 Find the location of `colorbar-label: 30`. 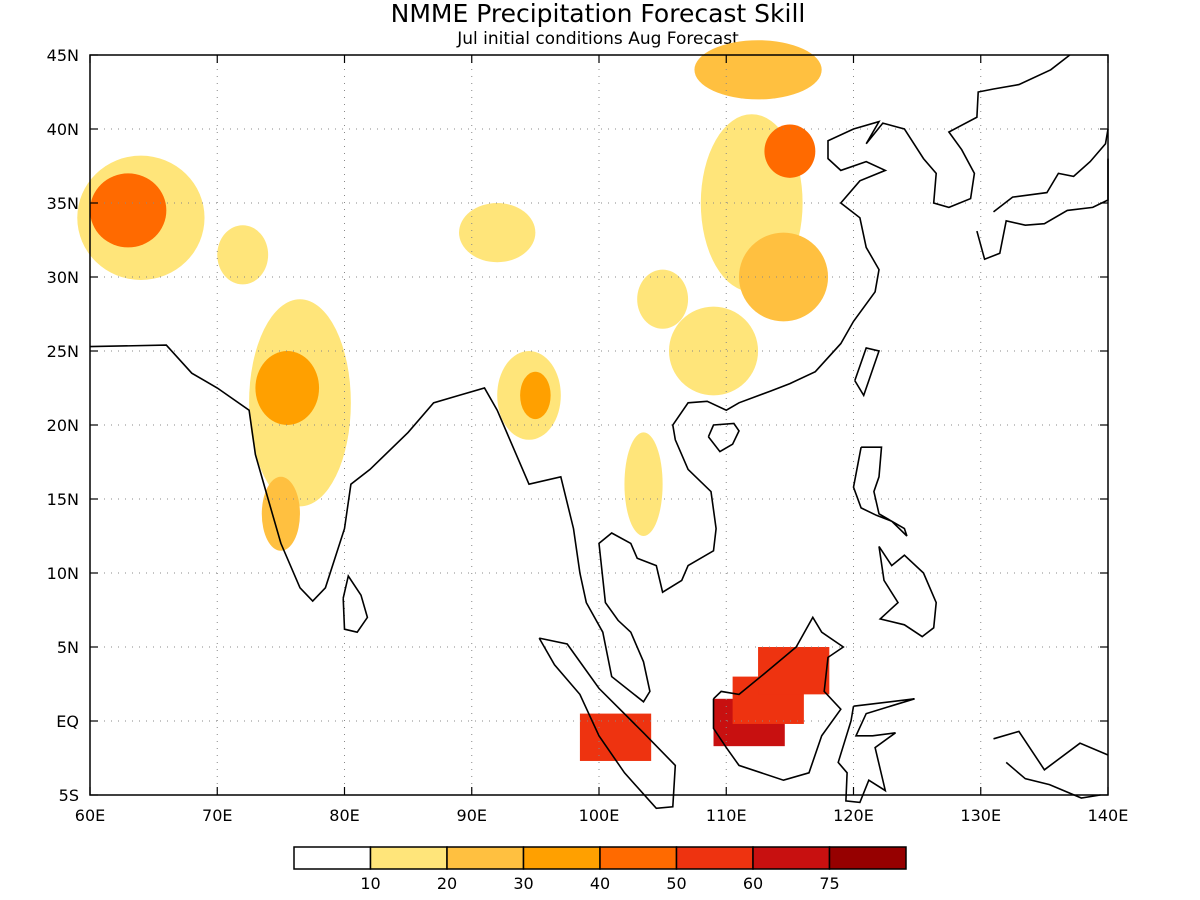

colorbar-label: 30 is located at coordinates (523, 883).